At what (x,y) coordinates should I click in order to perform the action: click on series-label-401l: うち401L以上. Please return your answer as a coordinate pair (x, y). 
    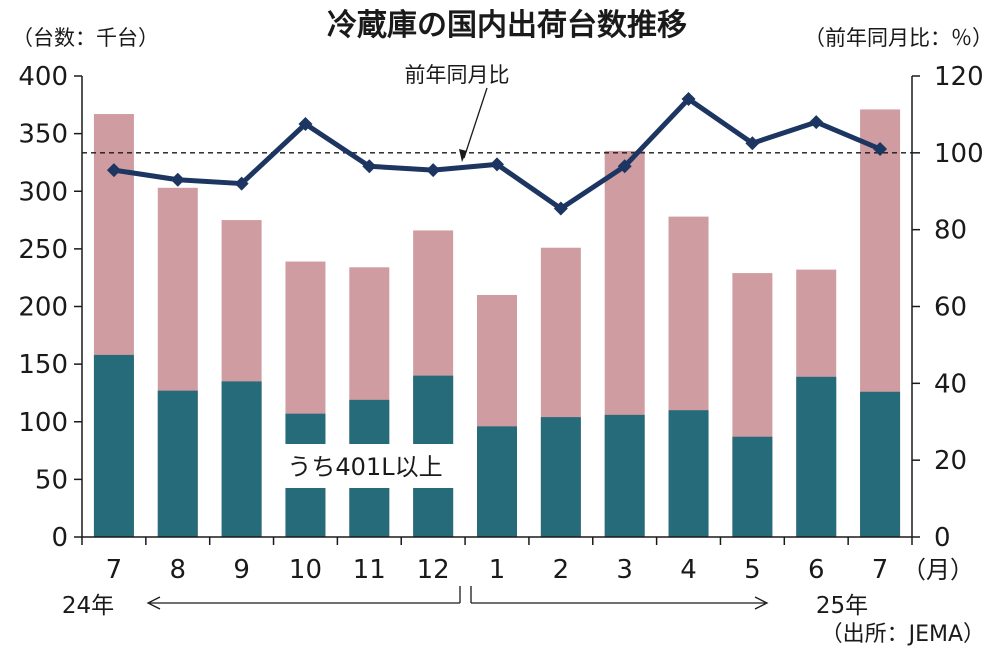
    Looking at the image, I should click on (364, 467).